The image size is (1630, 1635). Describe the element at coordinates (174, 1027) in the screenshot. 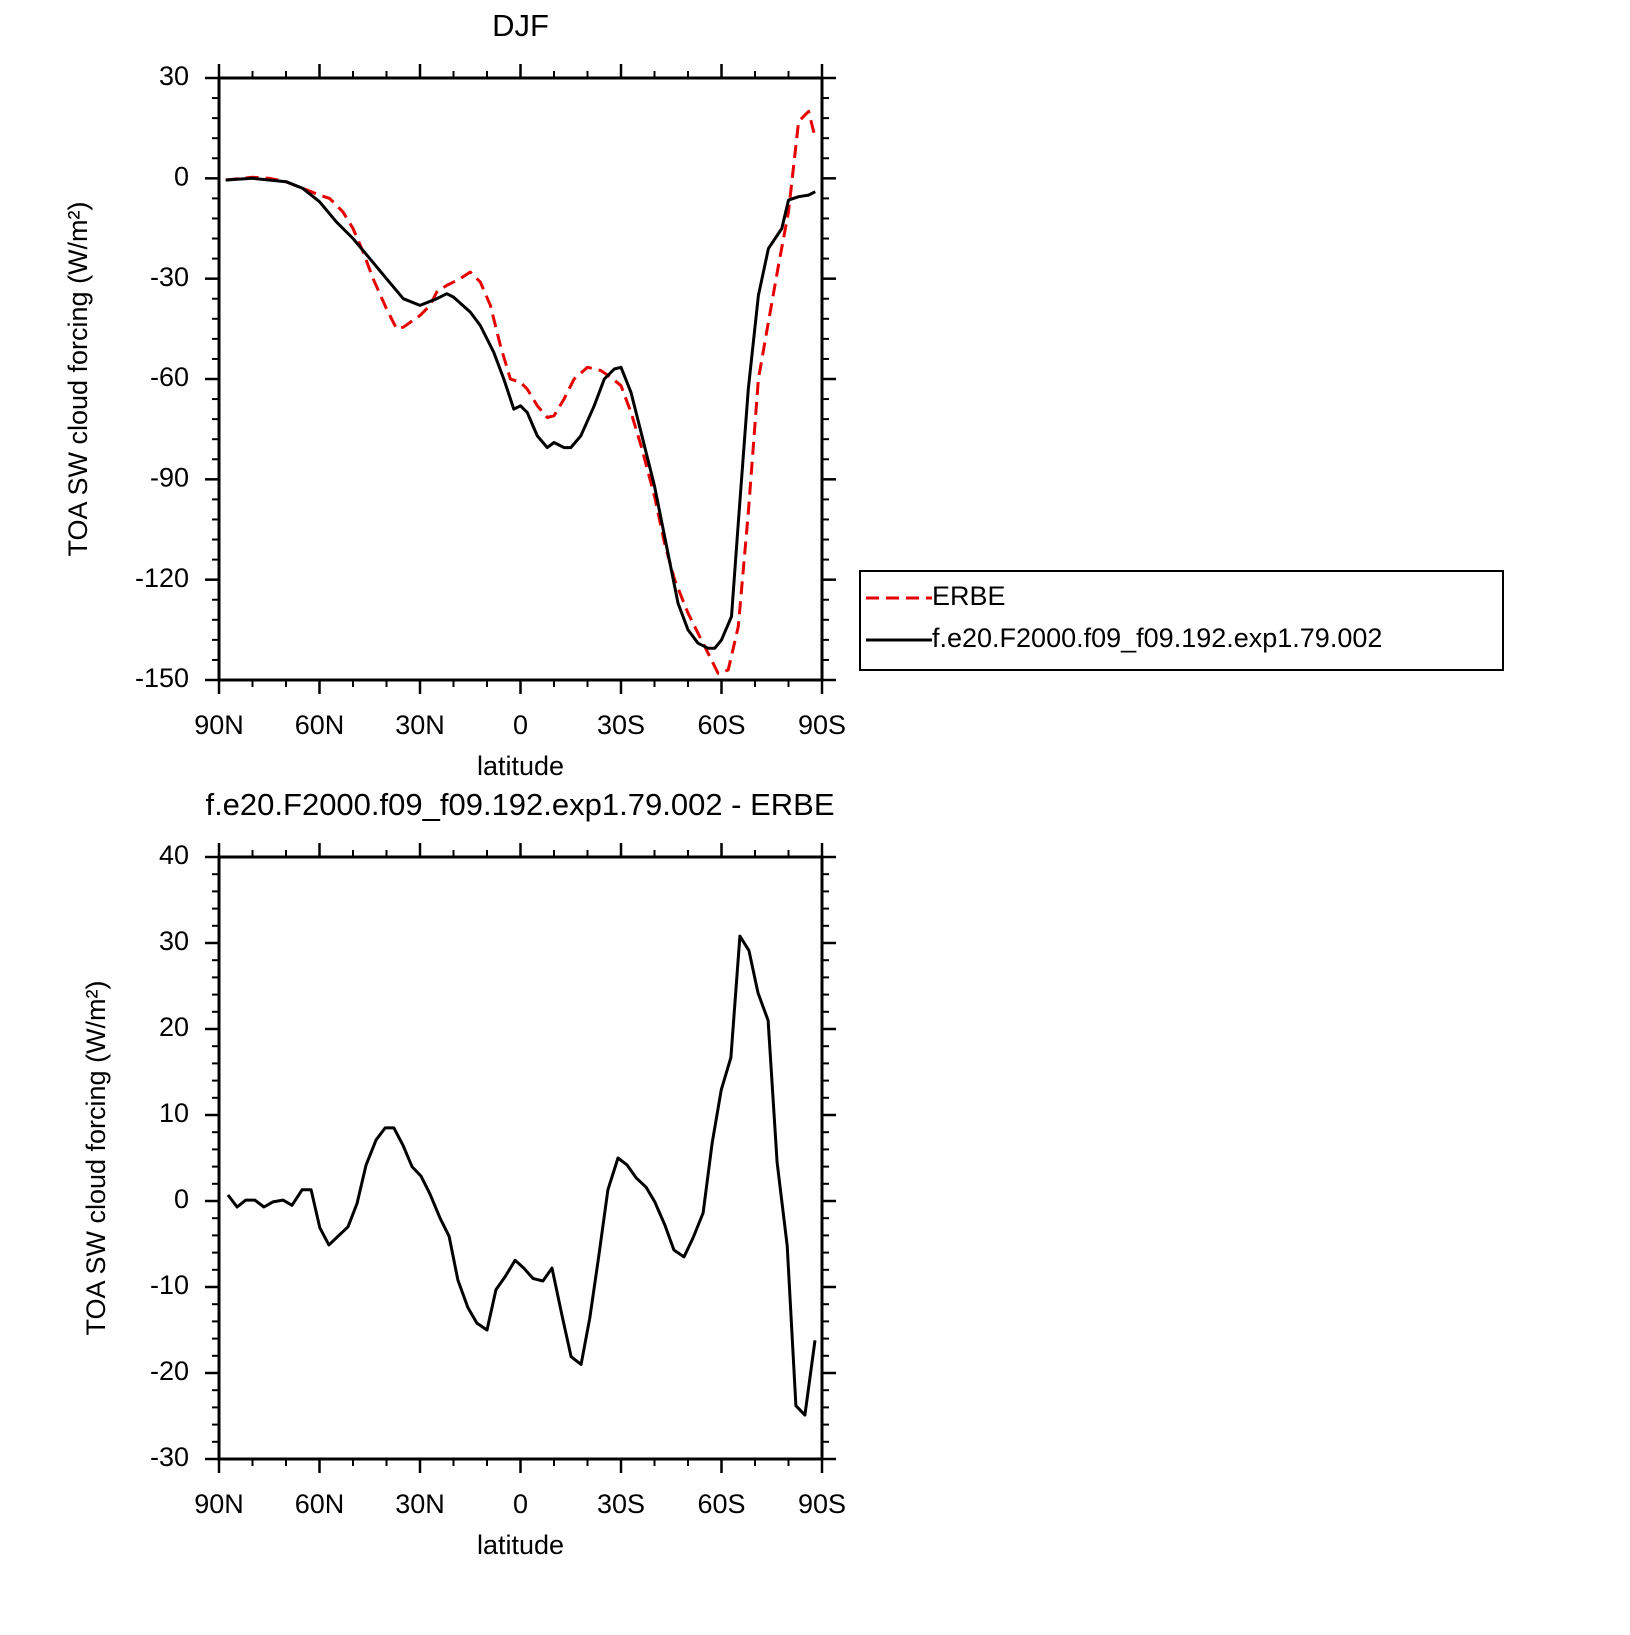

I see `y-tick-label: 20` at that location.